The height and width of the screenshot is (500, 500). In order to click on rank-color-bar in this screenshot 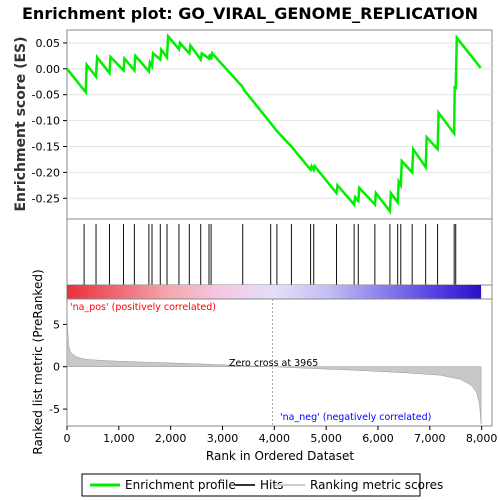, I will do `click(274, 292)`.